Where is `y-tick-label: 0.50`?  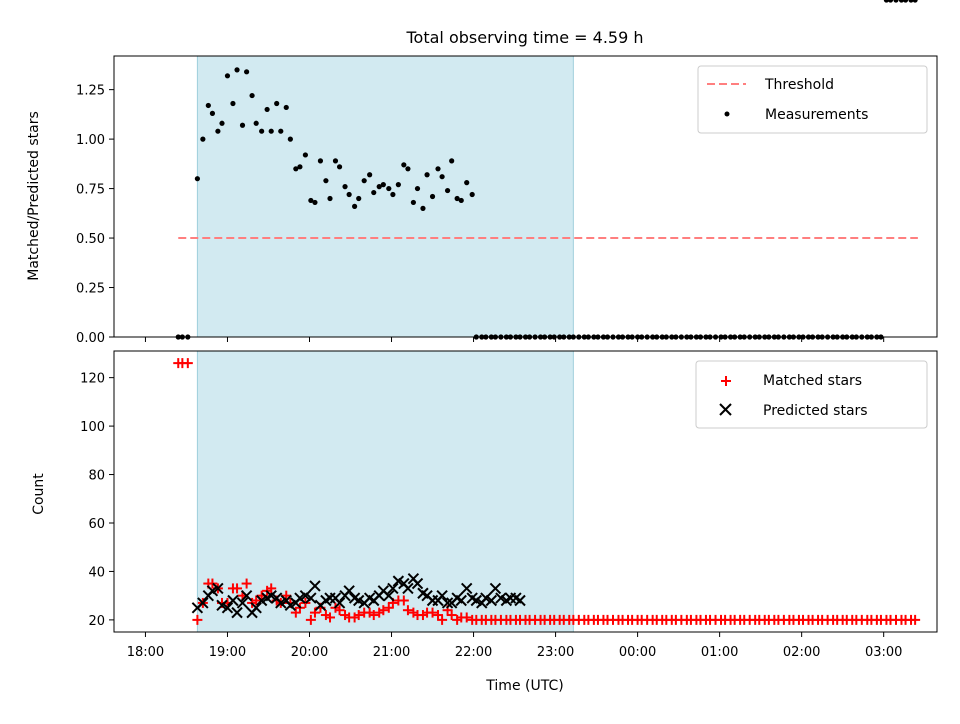 y-tick-label: 0.50 is located at coordinates (90, 239).